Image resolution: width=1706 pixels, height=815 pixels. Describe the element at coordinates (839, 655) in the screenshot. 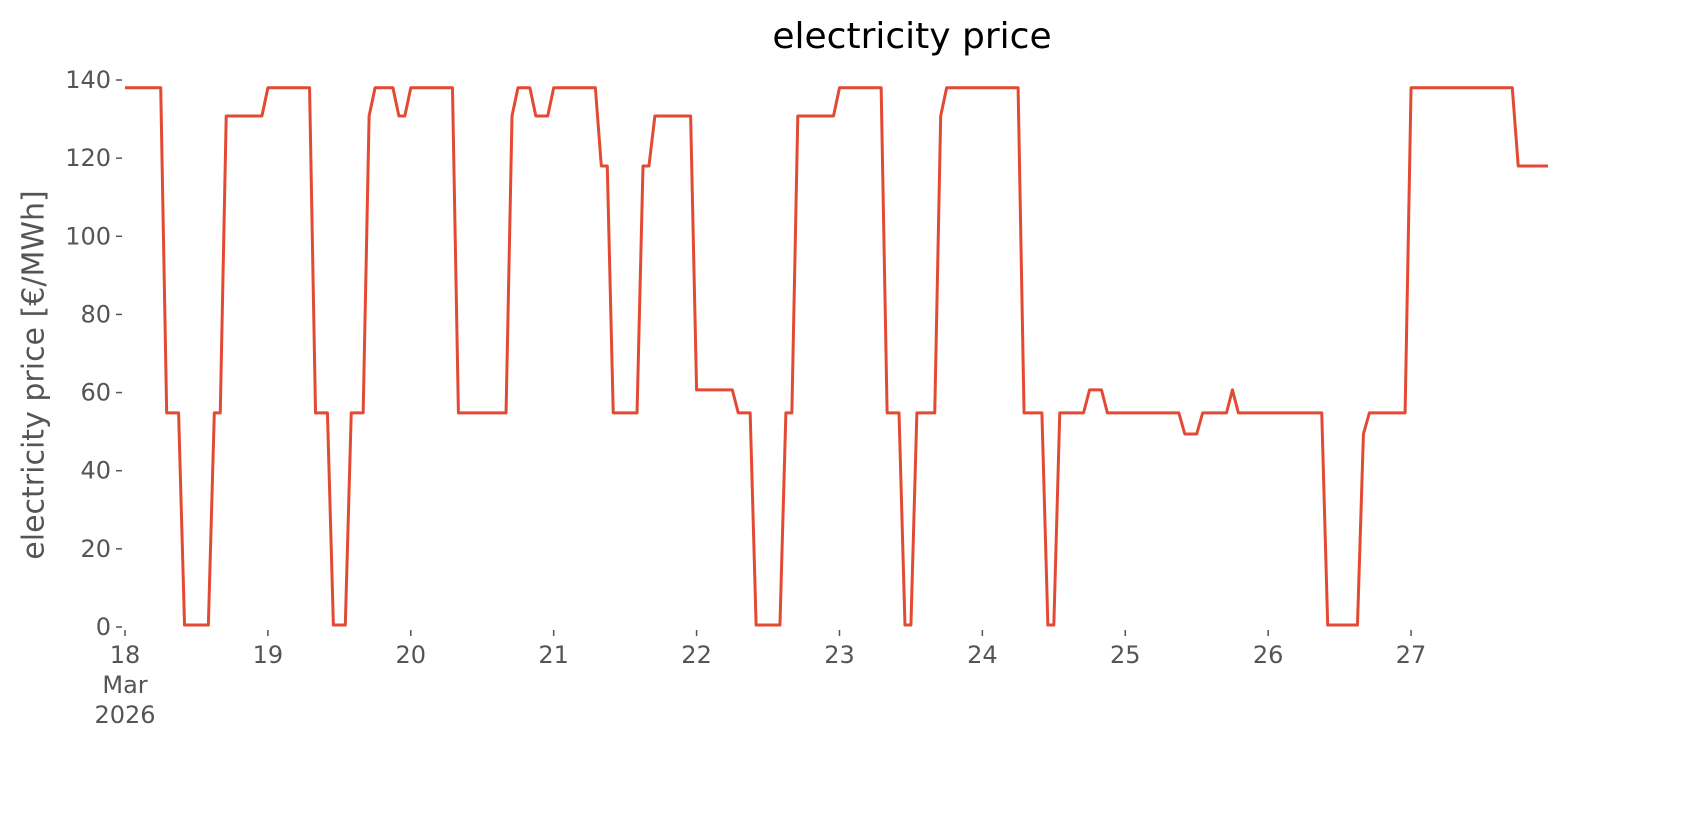

I see `x-tick-label: 23` at that location.